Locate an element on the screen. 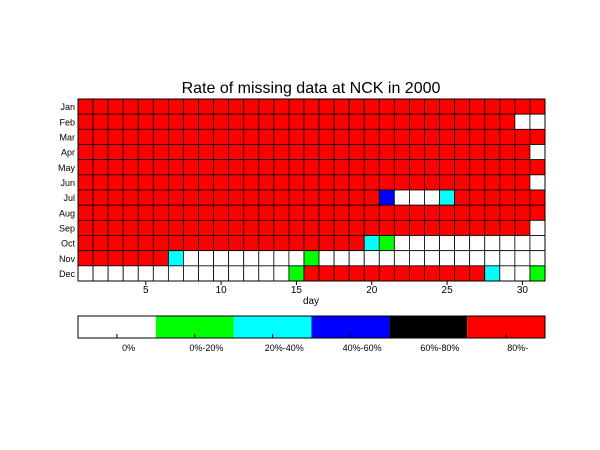 This screenshot has height=450, width=600. month-label-aug: Aug is located at coordinates (67, 213).